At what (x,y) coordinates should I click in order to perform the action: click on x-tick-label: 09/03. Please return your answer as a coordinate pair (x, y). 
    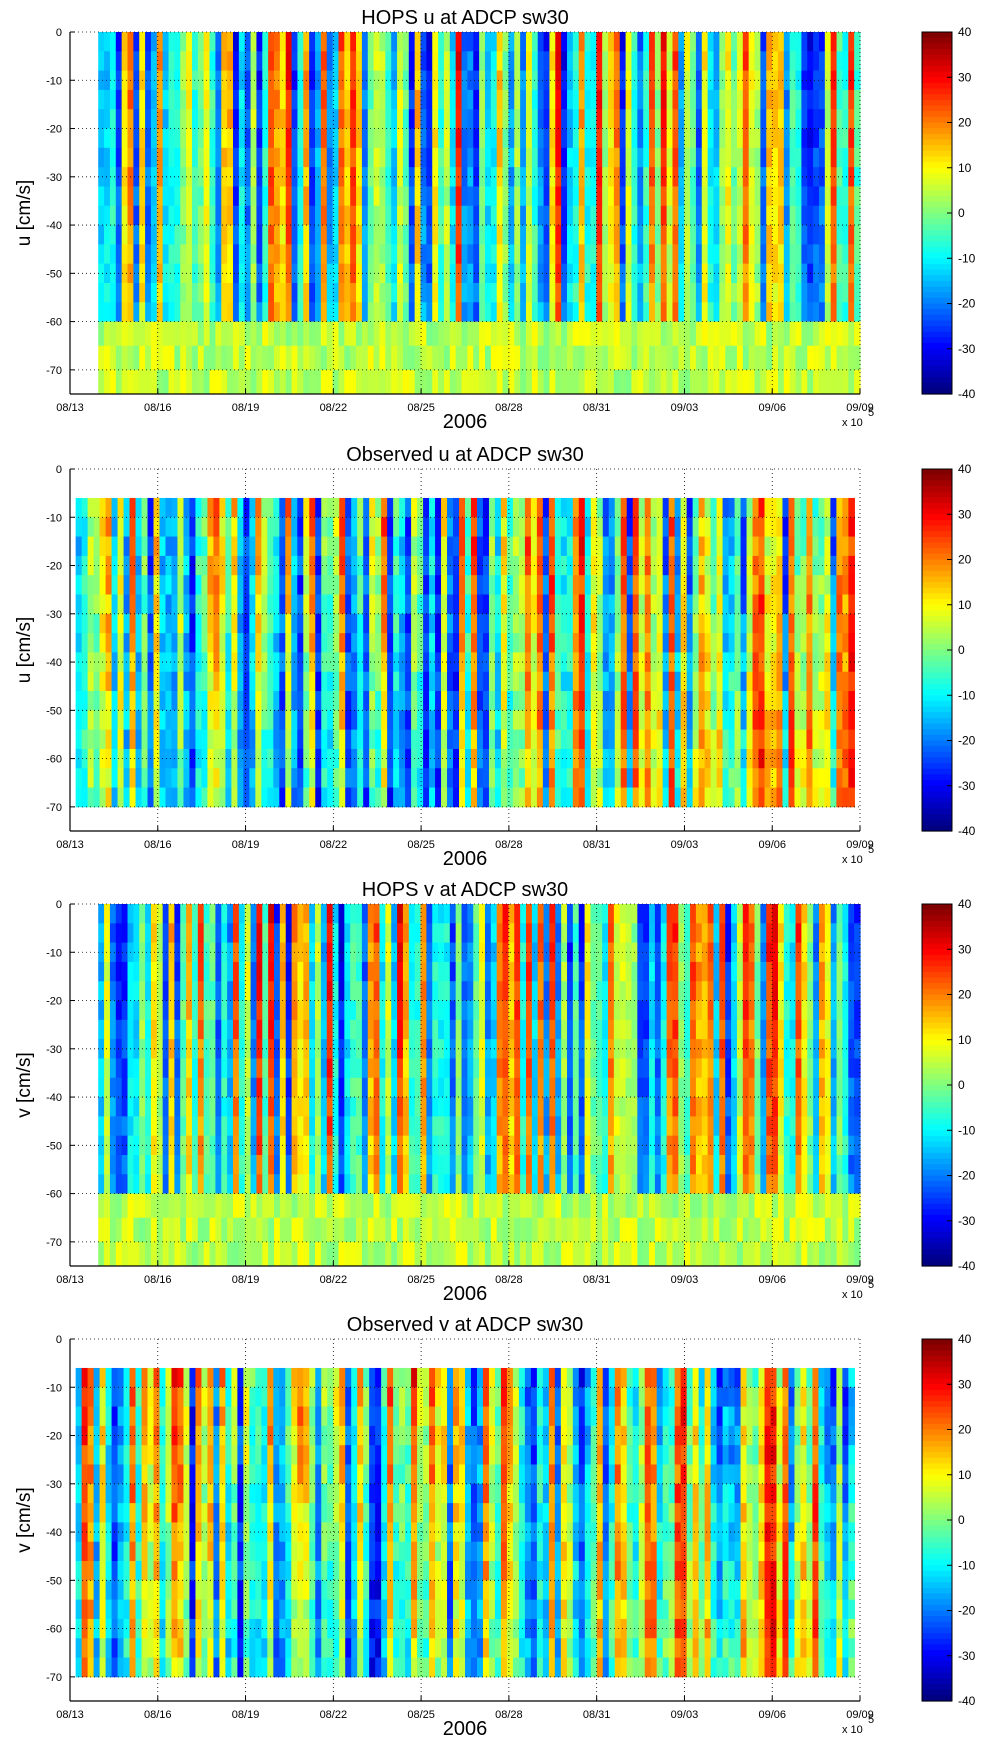
    Looking at the image, I should click on (685, 408).